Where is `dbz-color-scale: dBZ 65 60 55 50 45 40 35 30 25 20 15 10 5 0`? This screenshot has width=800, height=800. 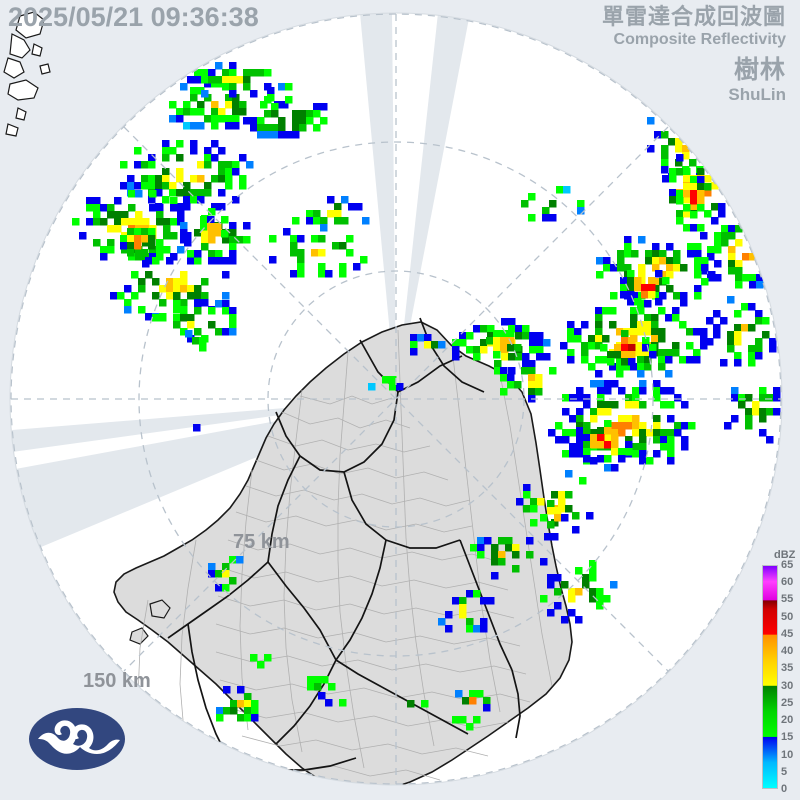 dbz-color-scale: dBZ 65 60 55 50 45 40 35 30 25 20 15 10 5 0 is located at coordinates (780, 673).